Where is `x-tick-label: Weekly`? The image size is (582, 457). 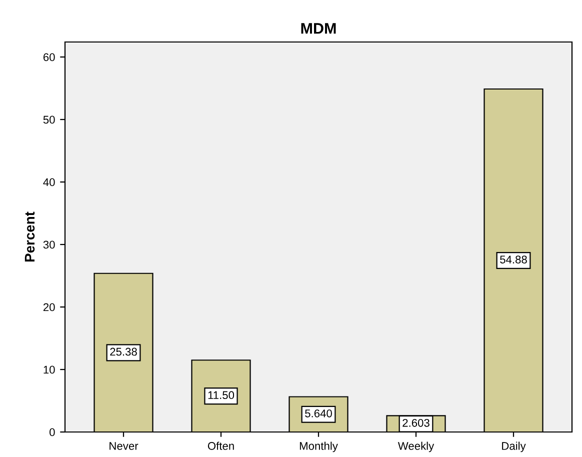
x-tick-label: Weekly is located at coordinates (416, 447).